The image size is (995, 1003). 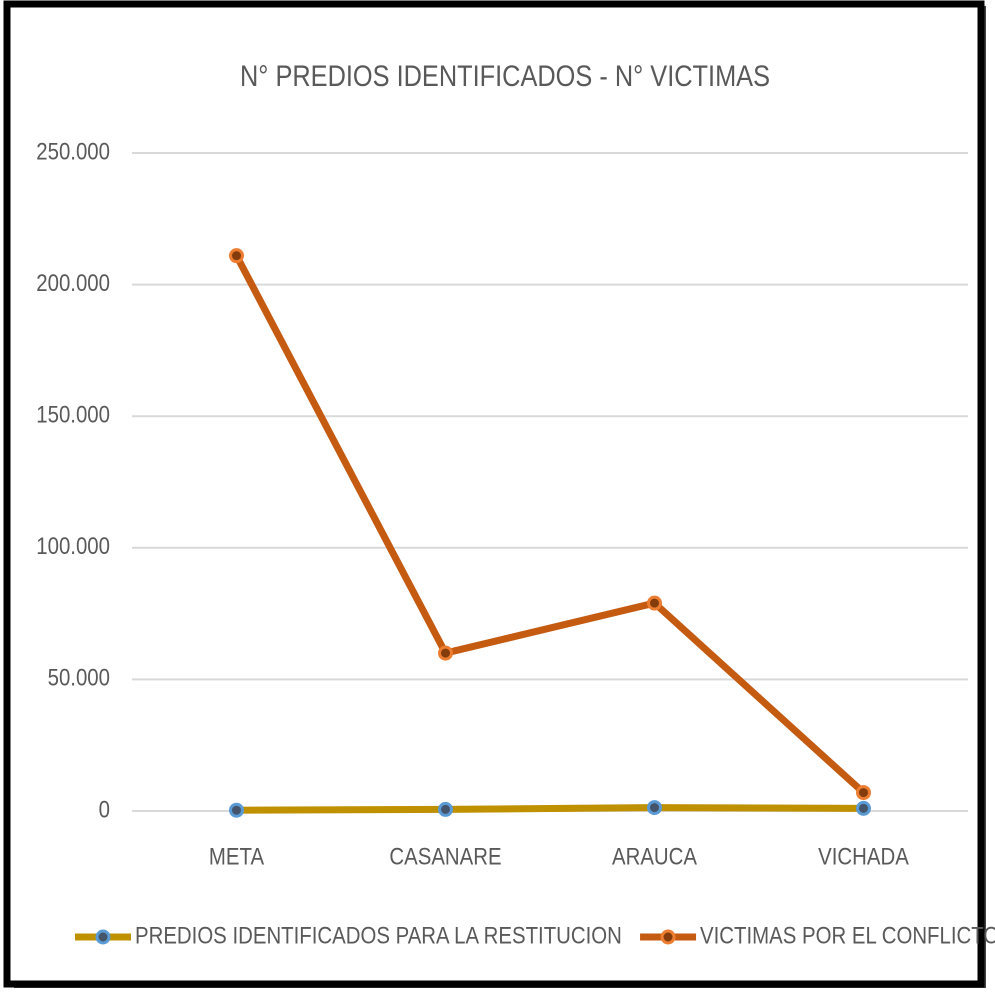 What do you see at coordinates (445, 856) in the screenshot?
I see `x-tick-label: CASANARE` at bounding box center [445, 856].